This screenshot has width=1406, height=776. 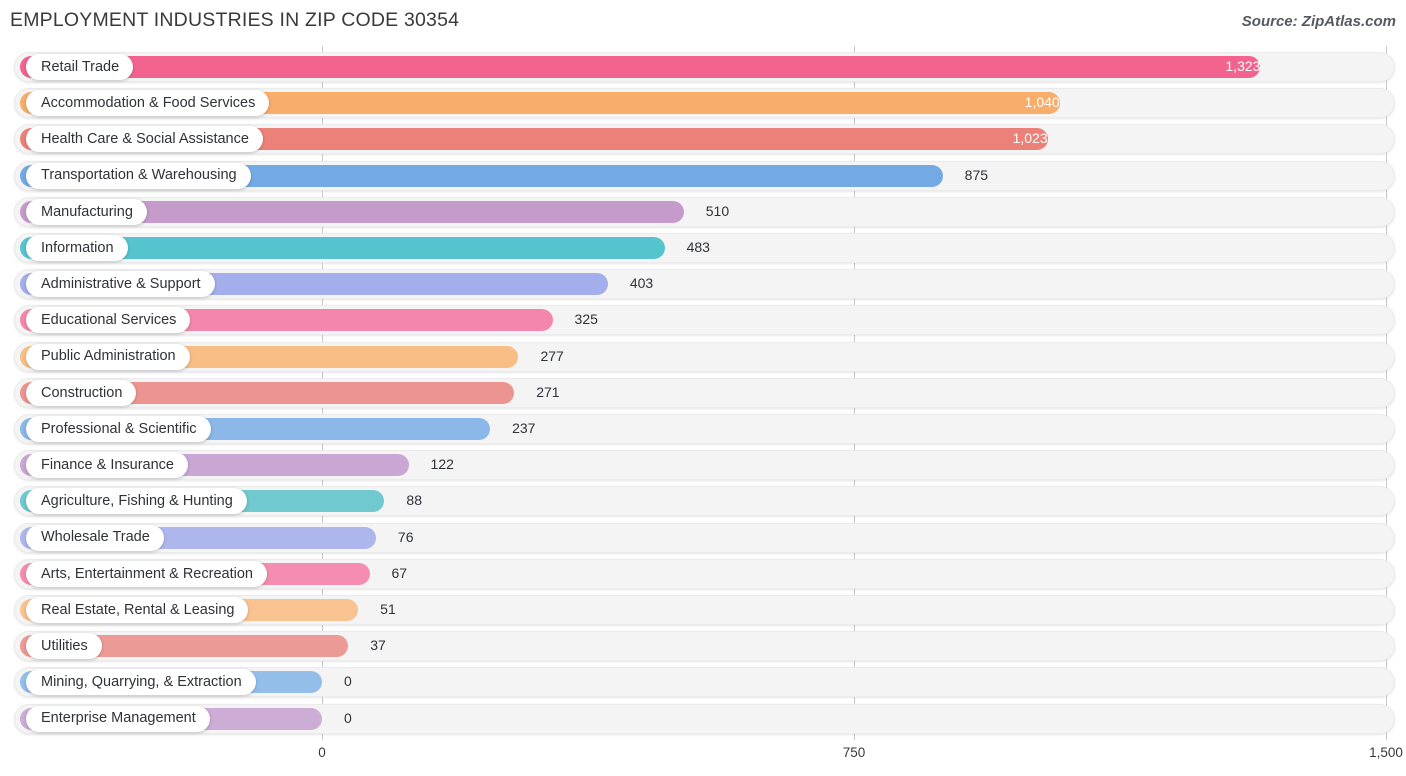 I want to click on category-label: Utilities, so click(x=64, y=645).